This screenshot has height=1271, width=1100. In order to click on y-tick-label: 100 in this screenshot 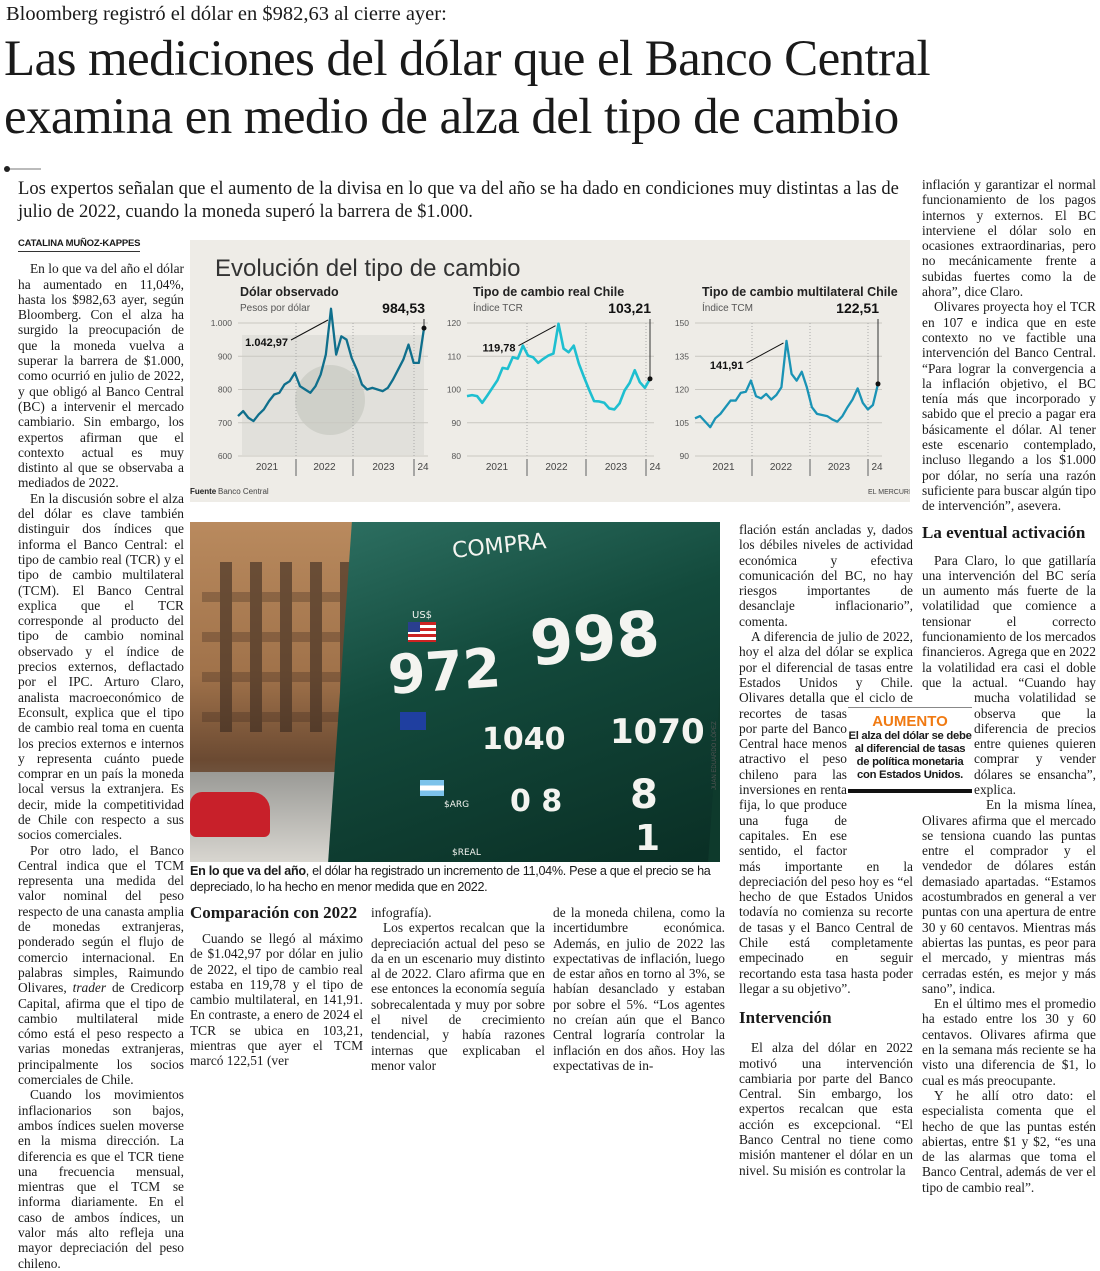, I will do `click(454, 390)`.